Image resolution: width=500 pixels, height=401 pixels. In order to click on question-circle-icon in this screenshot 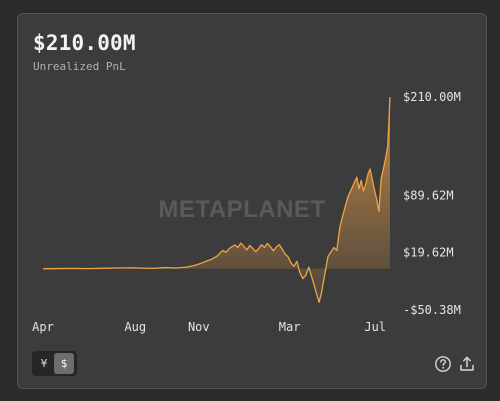, I will do `click(443, 364)`.